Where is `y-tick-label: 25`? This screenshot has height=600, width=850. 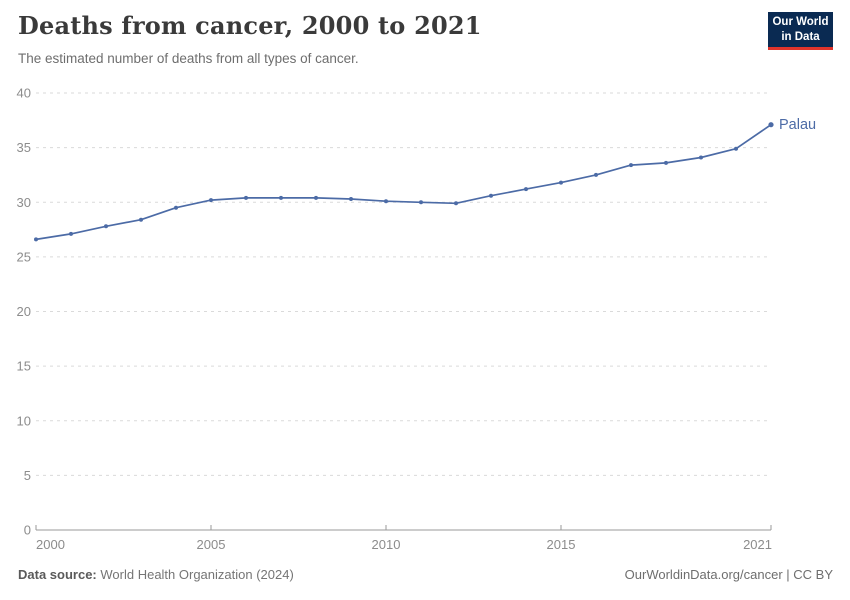
y-tick-label: 25 is located at coordinates (24, 256).